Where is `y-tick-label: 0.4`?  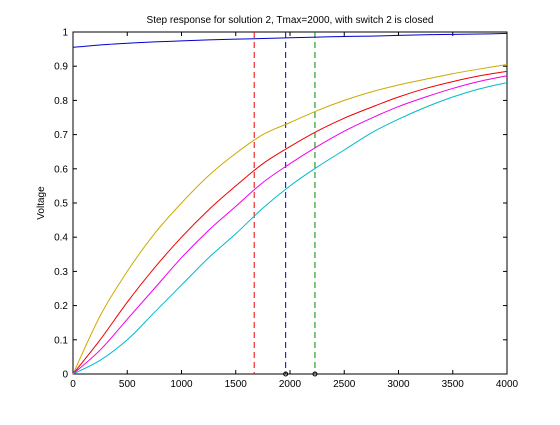
y-tick-label: 0.4 is located at coordinates (61, 238).